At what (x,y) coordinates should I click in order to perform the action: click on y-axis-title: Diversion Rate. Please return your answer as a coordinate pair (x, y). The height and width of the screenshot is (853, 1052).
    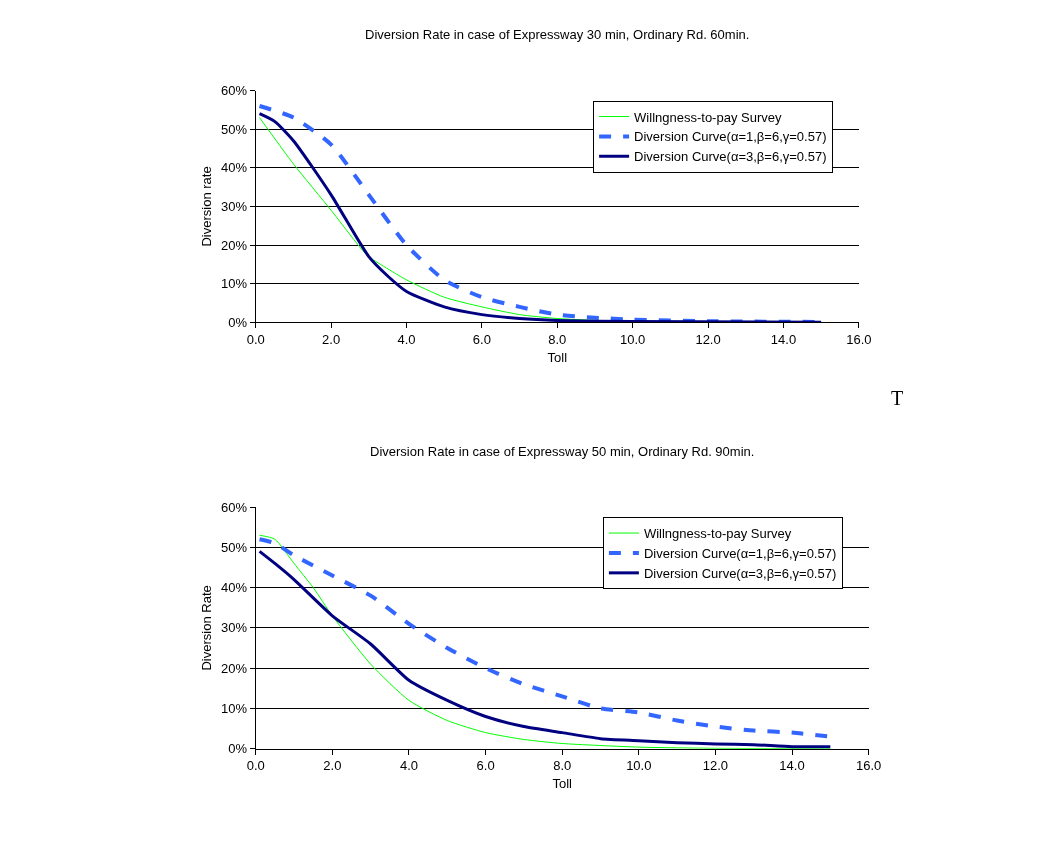
    Looking at the image, I should click on (207, 628).